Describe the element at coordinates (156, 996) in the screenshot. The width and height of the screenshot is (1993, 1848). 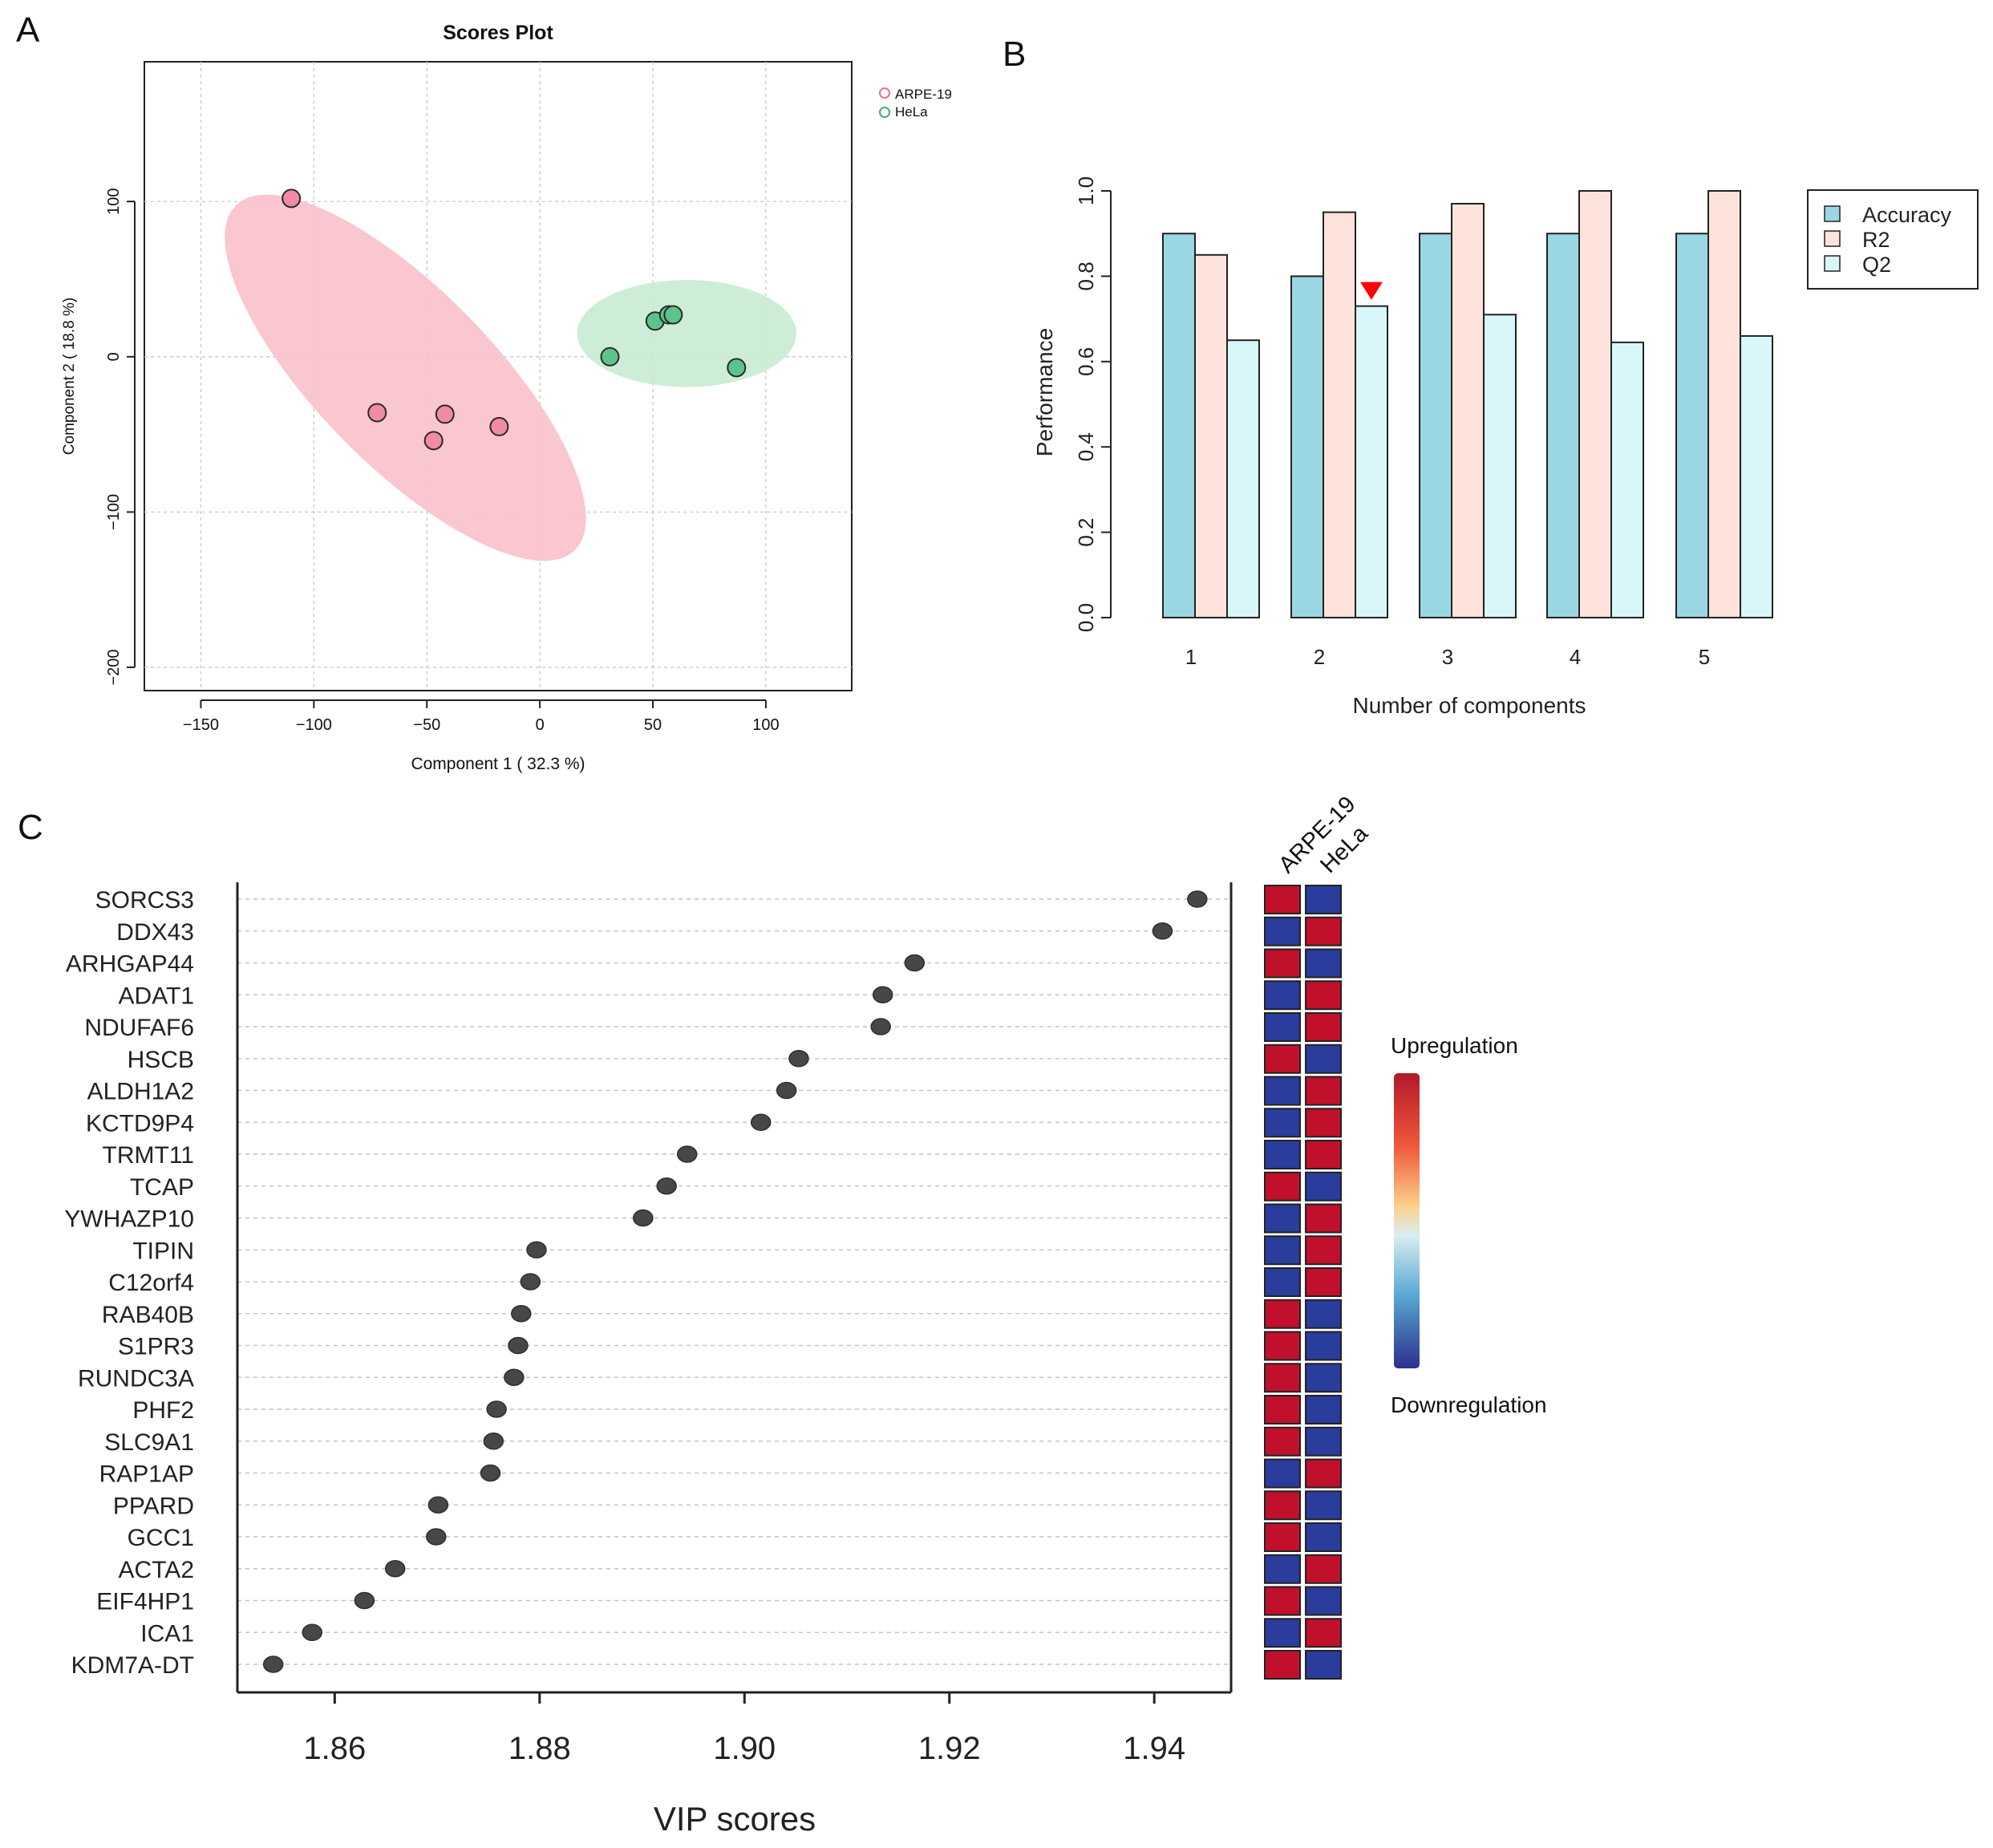
I see `vip-gene-label-adat1: ADAT1` at that location.